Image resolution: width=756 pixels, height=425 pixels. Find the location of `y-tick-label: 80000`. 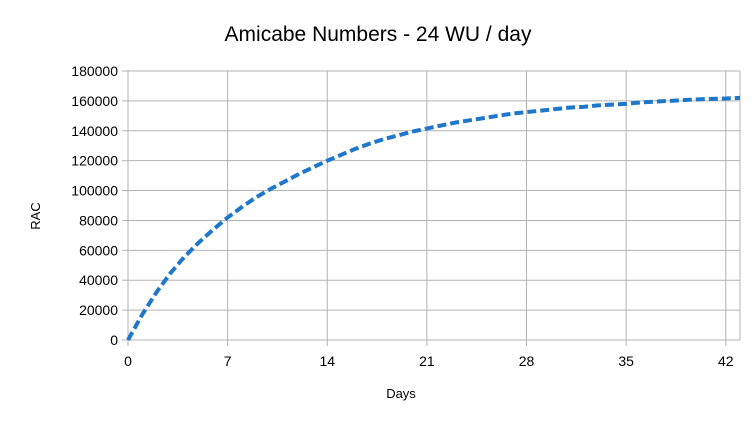

y-tick-label: 80000 is located at coordinates (98, 220).